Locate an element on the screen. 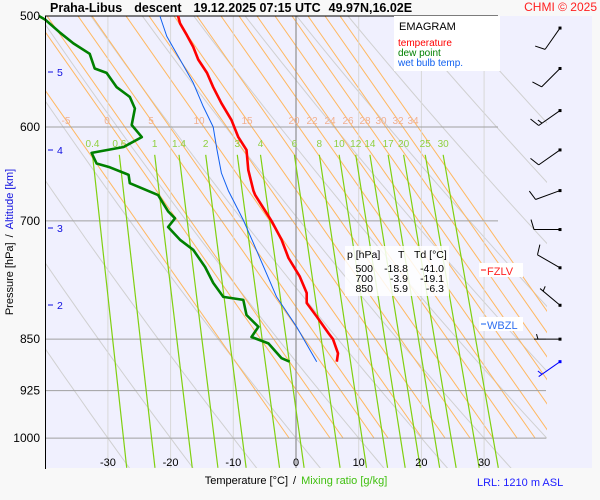 This screenshot has width=600, height=500. mixing-ratio-label: 12 is located at coordinates (356, 144).